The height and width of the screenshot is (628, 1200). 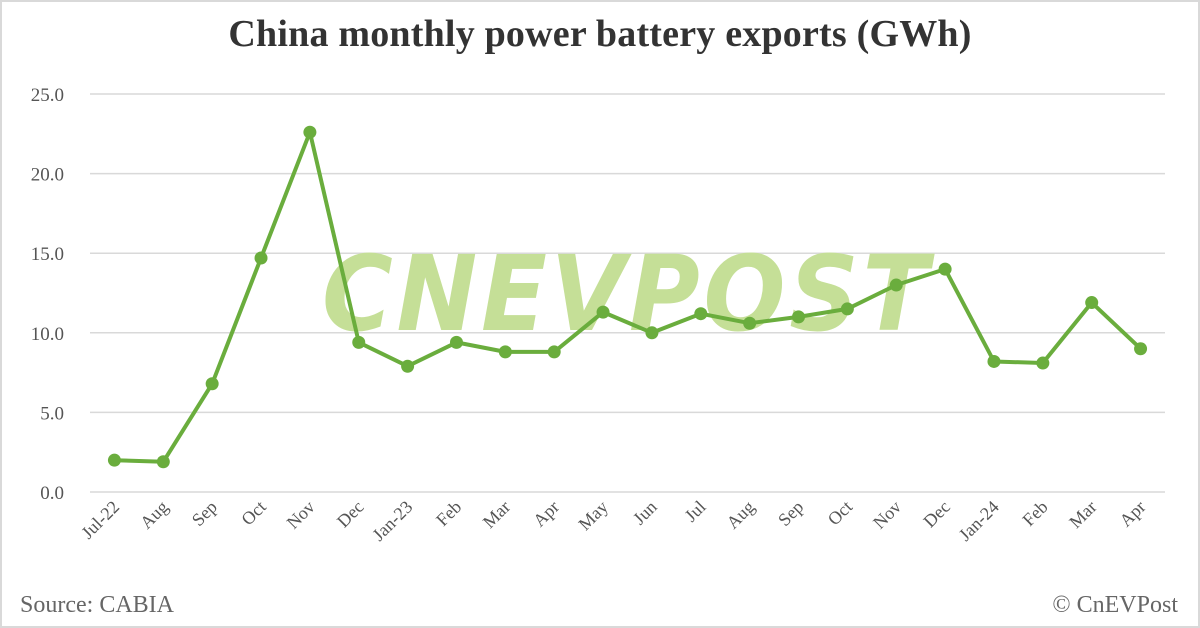 What do you see at coordinates (47, 294) in the screenshot?
I see `y-axis-ticks: 0.0 5.0 10.0 15.0 20.0 25.0` at bounding box center [47, 294].